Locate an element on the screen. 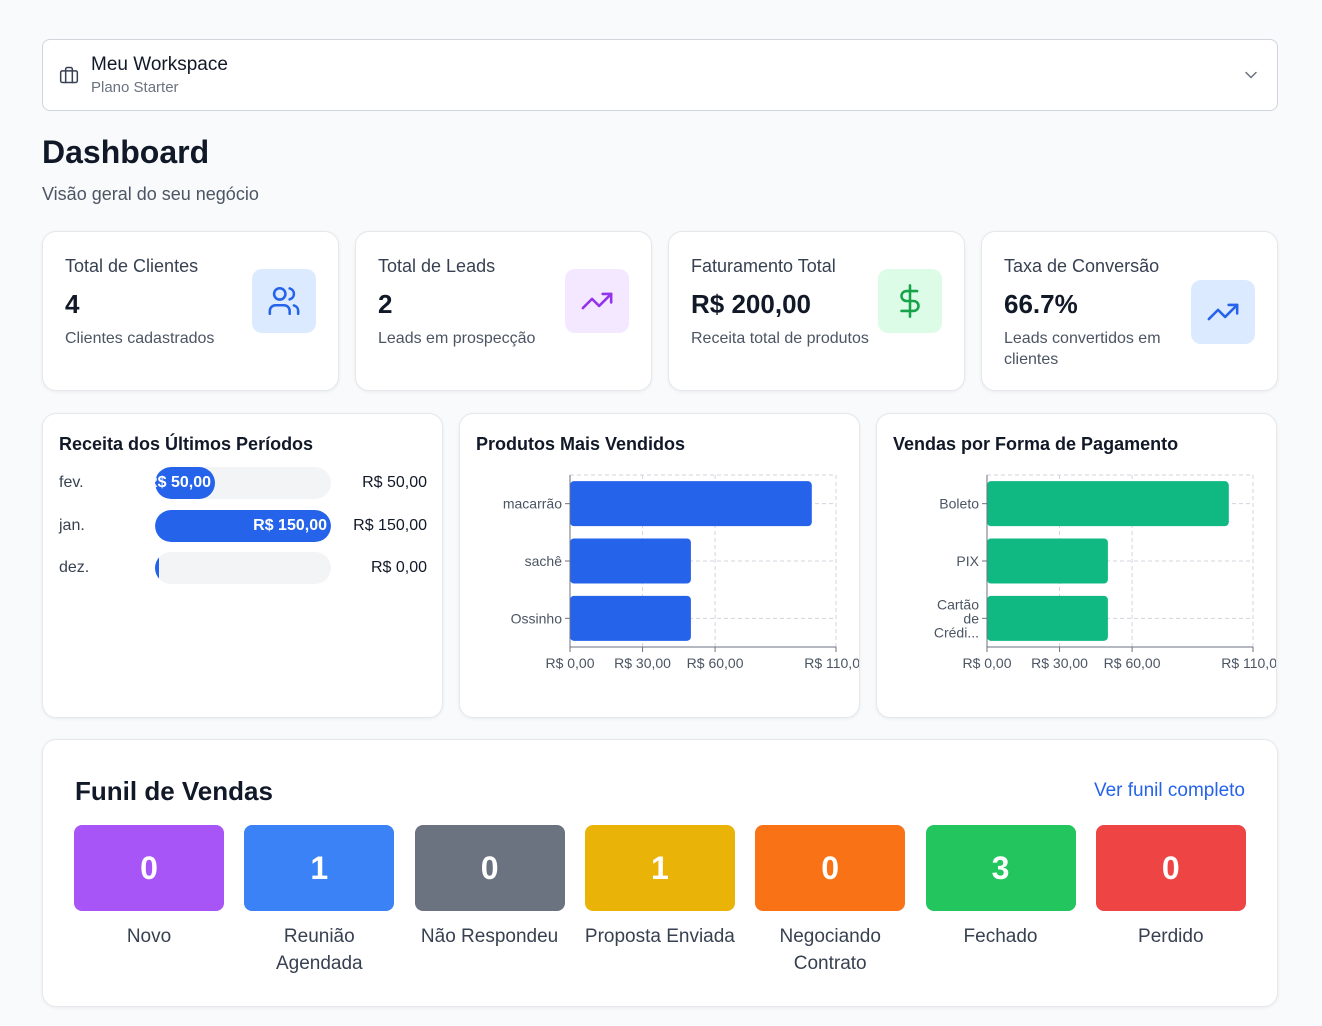 This screenshot has width=1322, height=1026. funnel-stage: 1 Proposta Enviada is located at coordinates (659, 887).